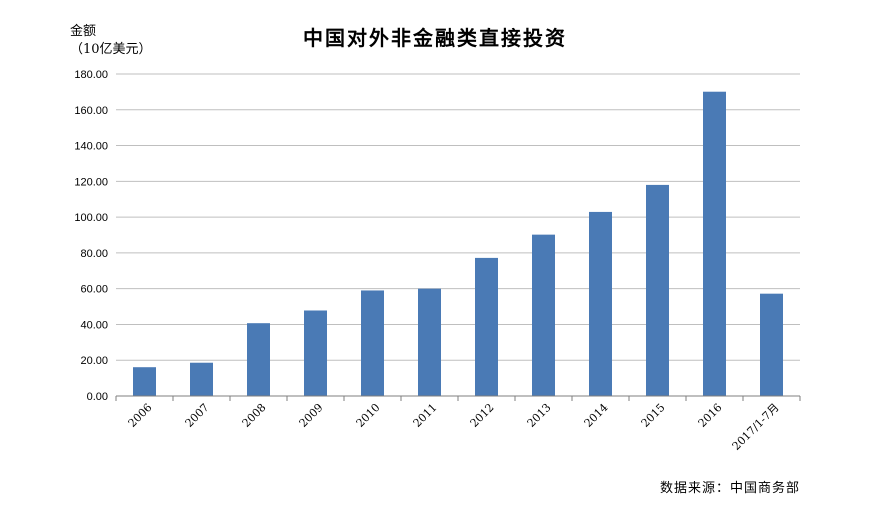 The width and height of the screenshot is (870, 513). What do you see at coordinates (368, 415) in the screenshot?
I see `x-tick-label: 2010` at bounding box center [368, 415].